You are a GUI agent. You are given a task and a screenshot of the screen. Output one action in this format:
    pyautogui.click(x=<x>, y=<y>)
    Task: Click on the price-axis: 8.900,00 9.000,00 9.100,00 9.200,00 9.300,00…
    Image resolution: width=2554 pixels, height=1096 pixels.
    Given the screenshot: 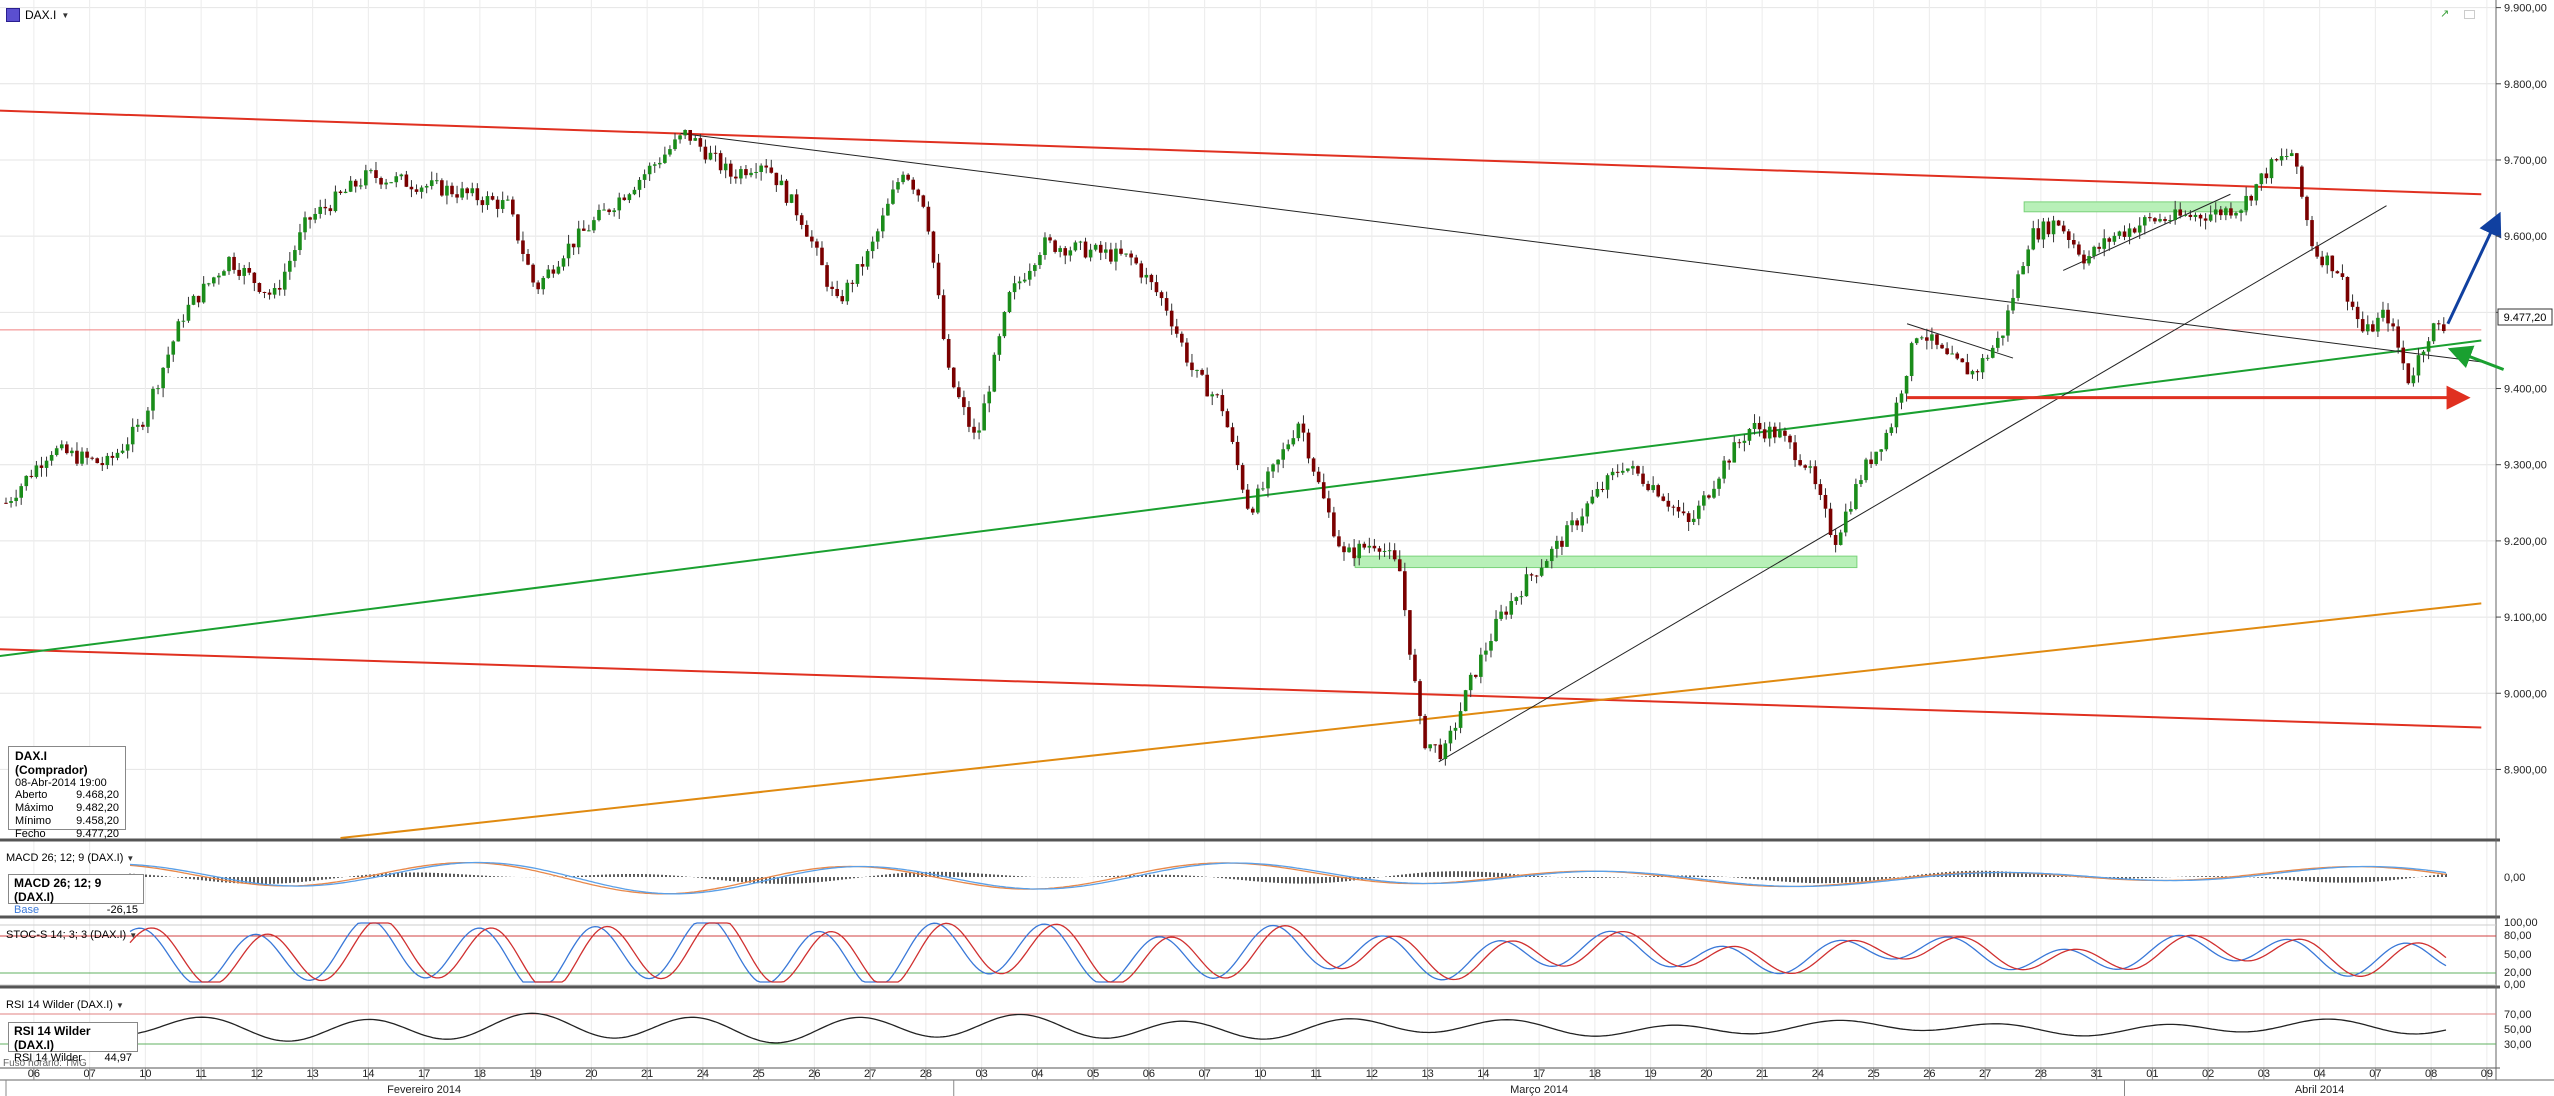 What is the action you would take?
    pyautogui.click(x=2521, y=527)
    